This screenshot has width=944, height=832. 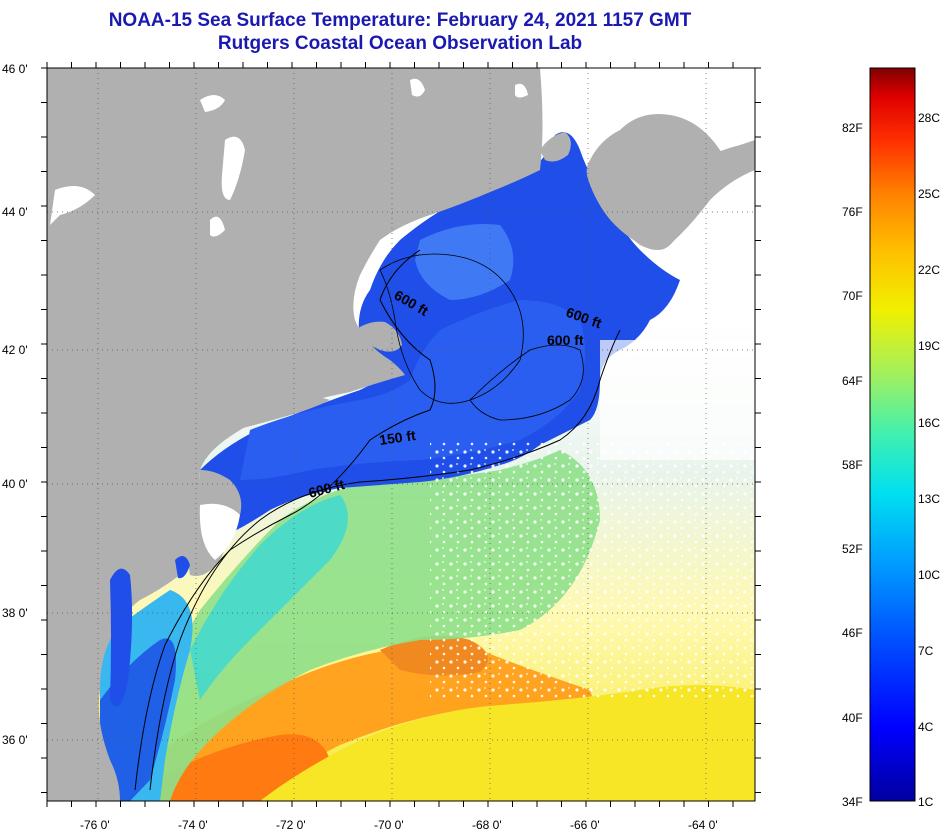 What do you see at coordinates (852, 381) in the screenshot?
I see `colorbar-label-f: 64F` at bounding box center [852, 381].